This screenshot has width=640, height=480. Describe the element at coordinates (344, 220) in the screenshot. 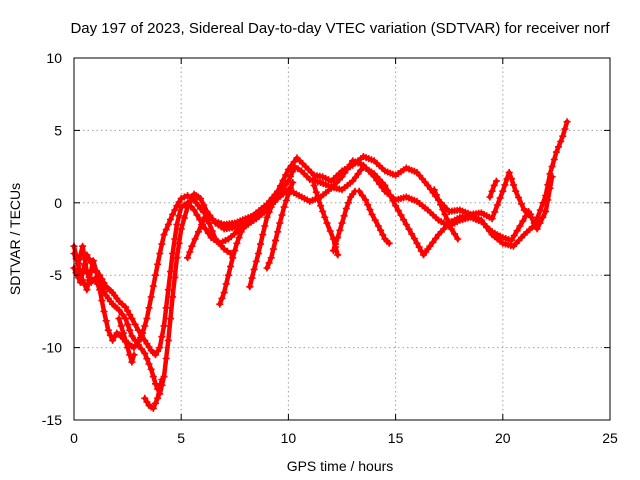

I see `series-trace` at that location.